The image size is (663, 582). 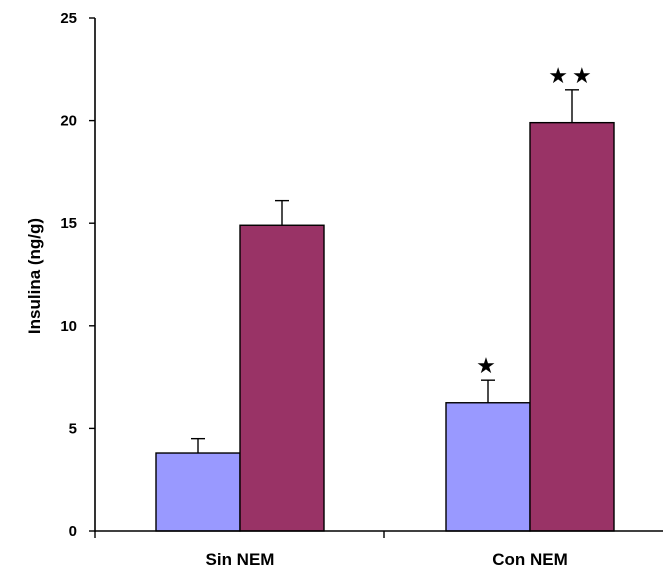 What do you see at coordinates (530, 559) in the screenshot?
I see `x-category-label: Con NEM` at bounding box center [530, 559].